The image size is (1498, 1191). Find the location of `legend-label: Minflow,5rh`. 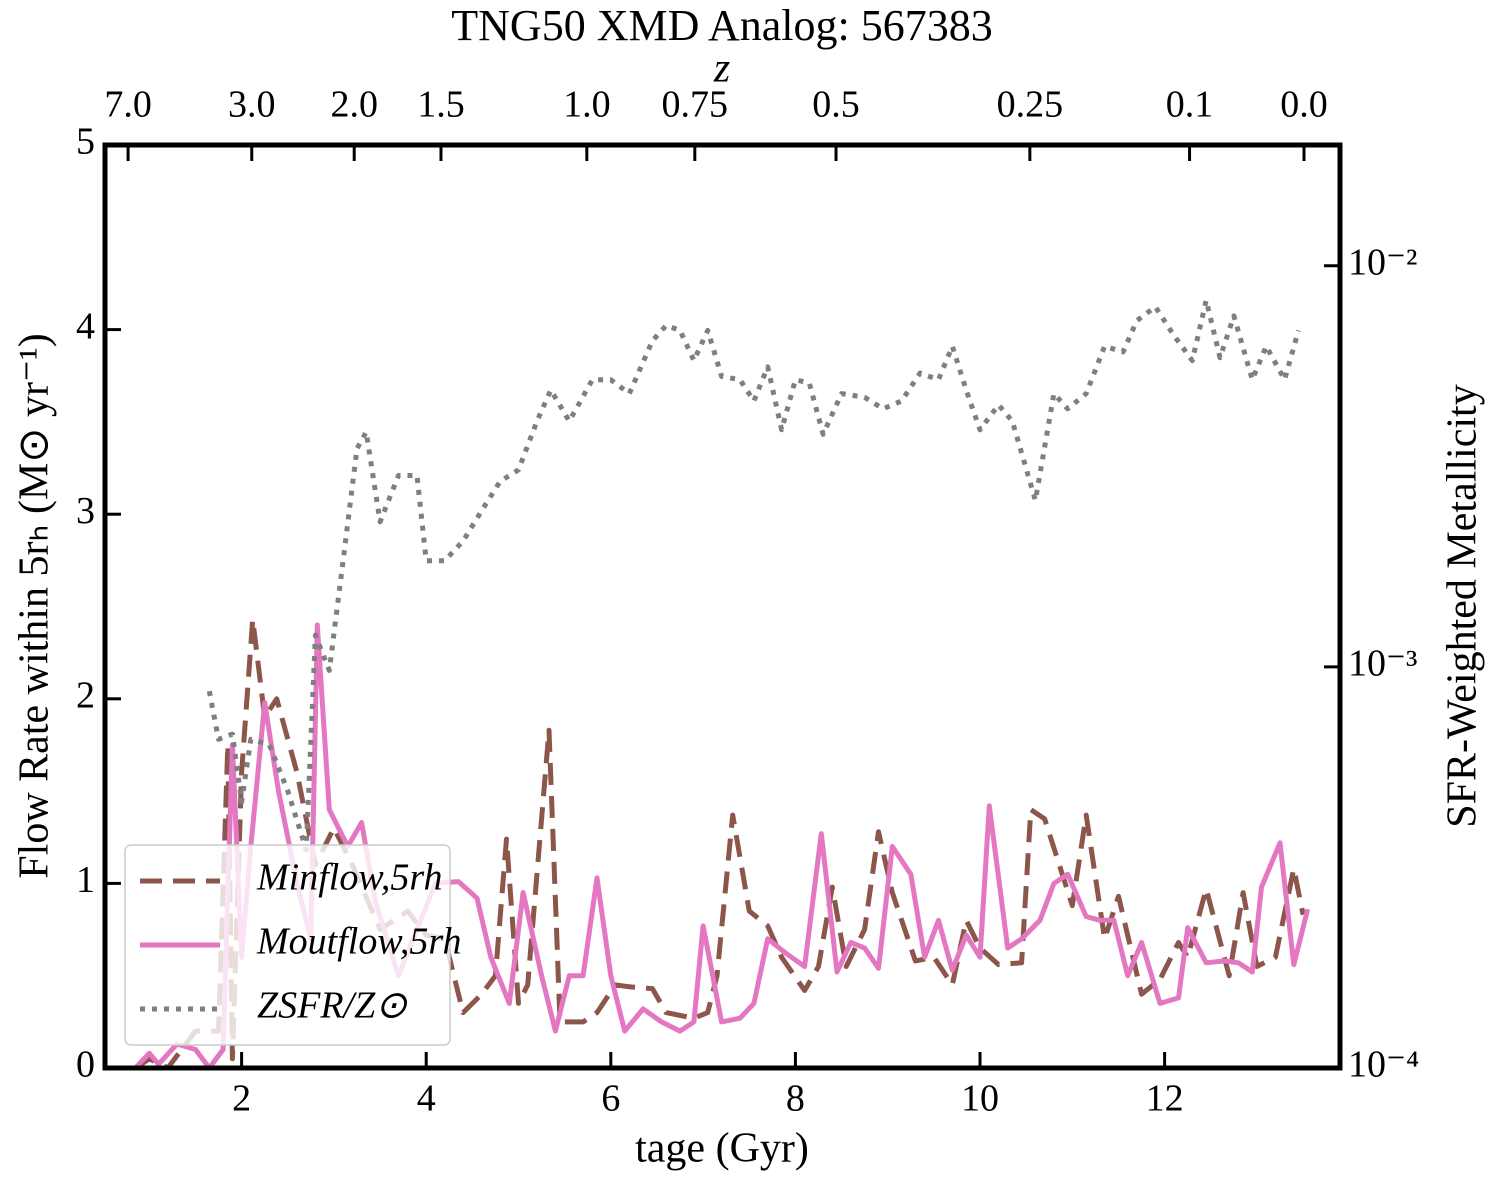

legend-label: Minflow,5rh is located at coordinates (349, 878).